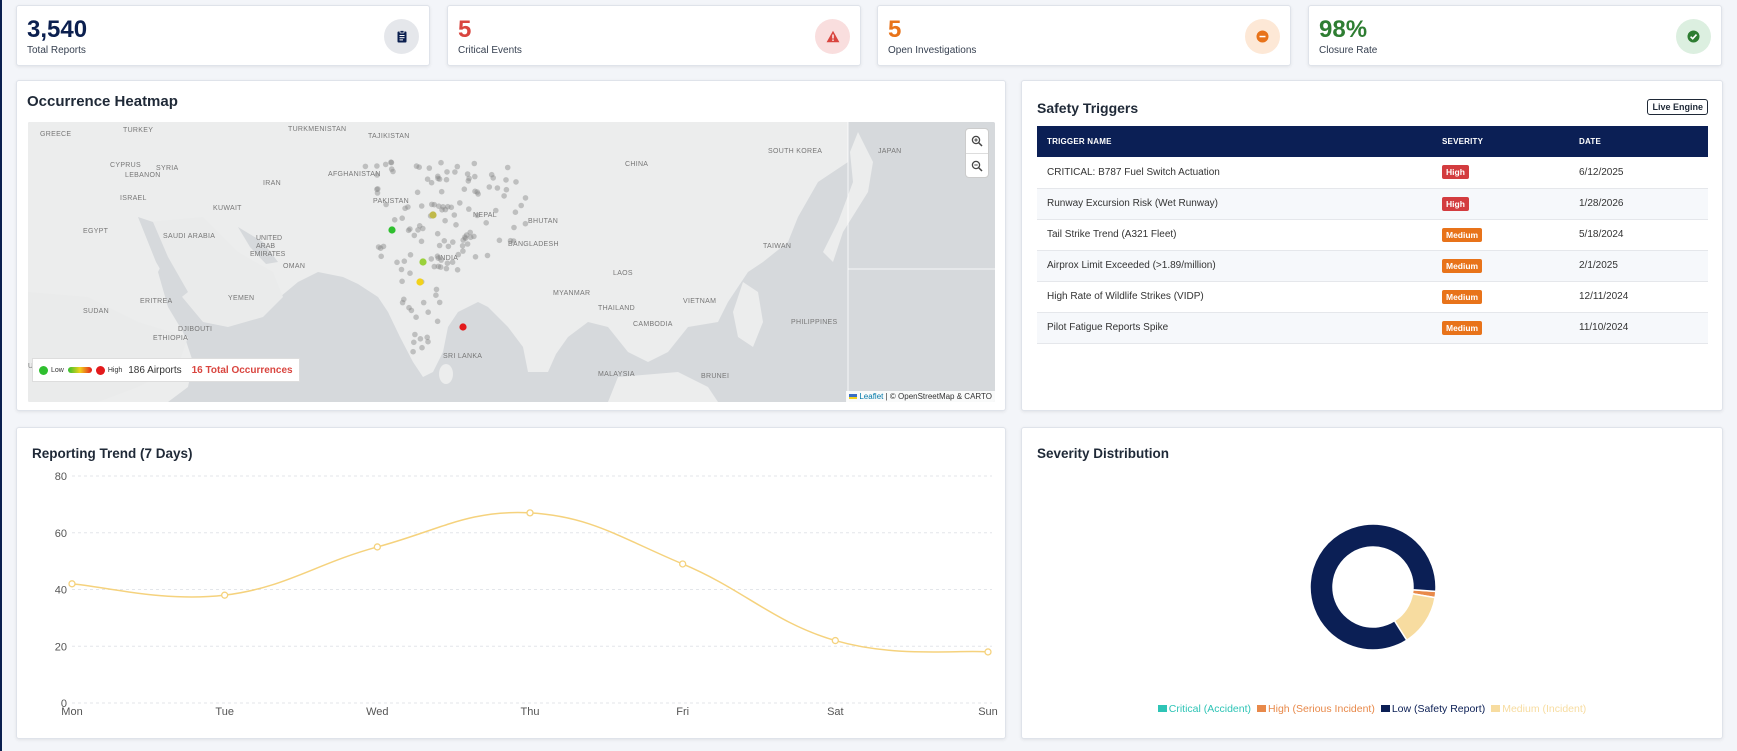 Image resolution: width=1737 pixels, height=751 pixels. Describe the element at coordinates (1079, 141) in the screenshot. I see `col-trigger-name: TRIGGER NAME` at that location.